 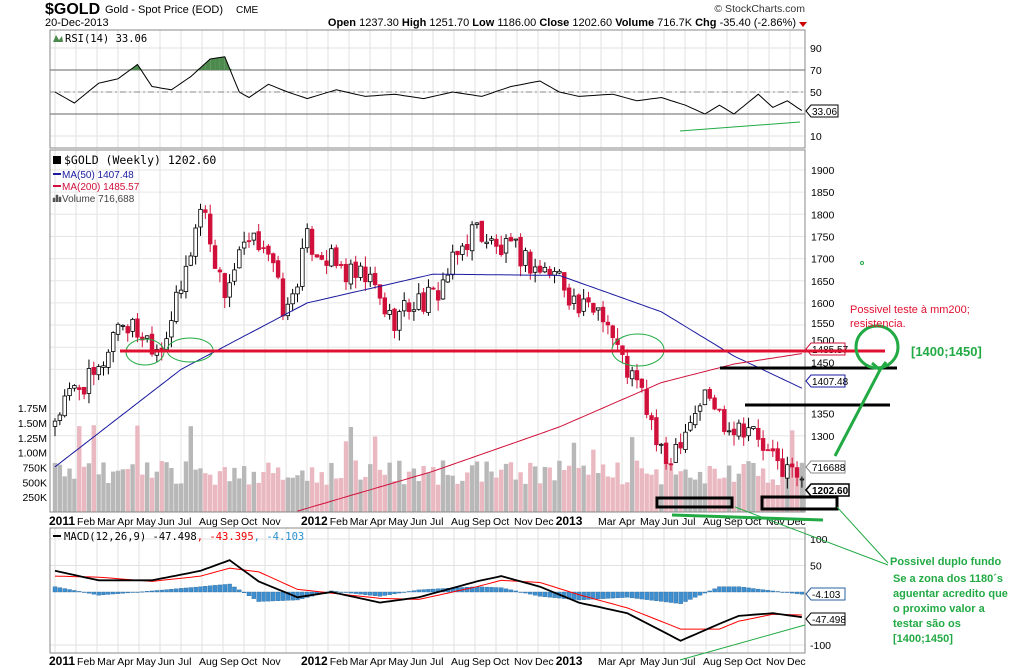 What do you see at coordinates (862, 263) in the screenshot?
I see `target-dot` at bounding box center [862, 263].